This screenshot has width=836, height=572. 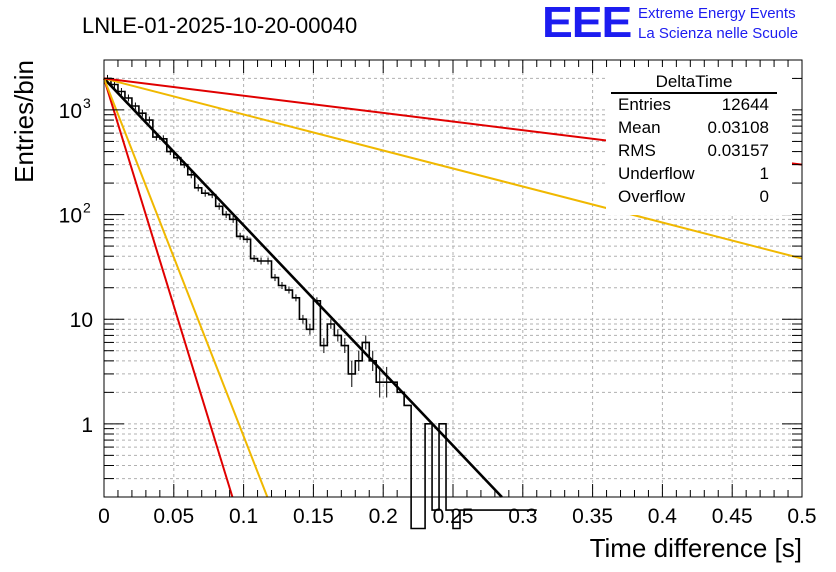 I want to click on x-tick-label: 0.05, so click(x=173, y=516).